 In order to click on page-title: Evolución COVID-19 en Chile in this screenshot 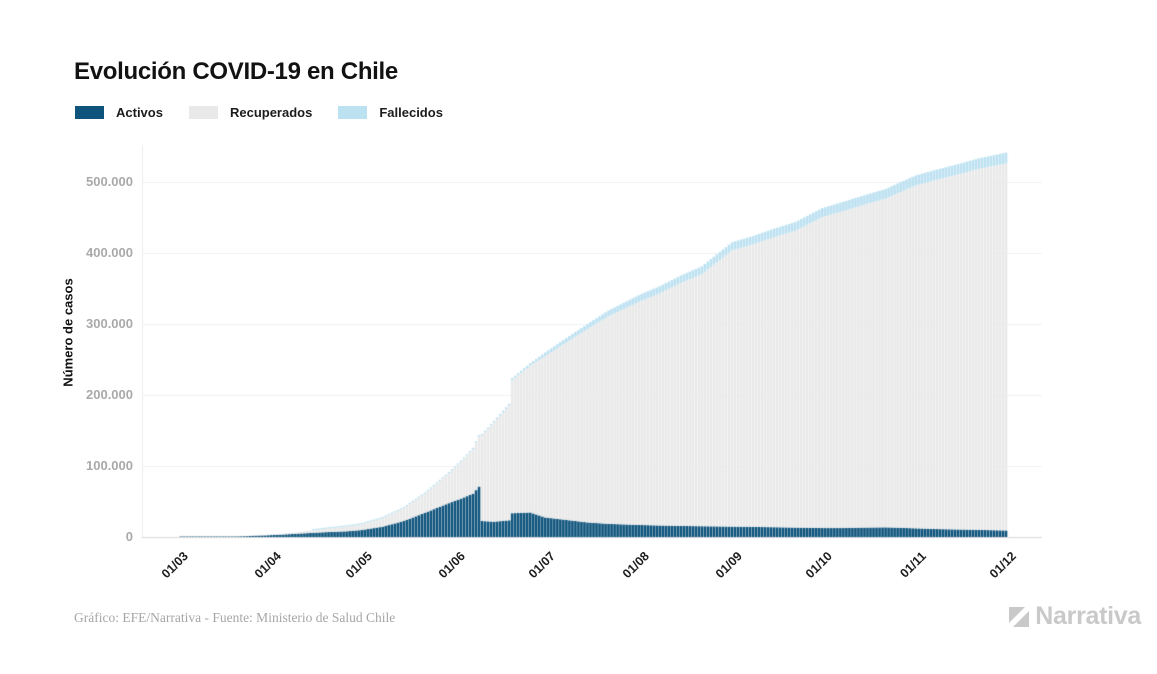, I will do `click(236, 72)`.